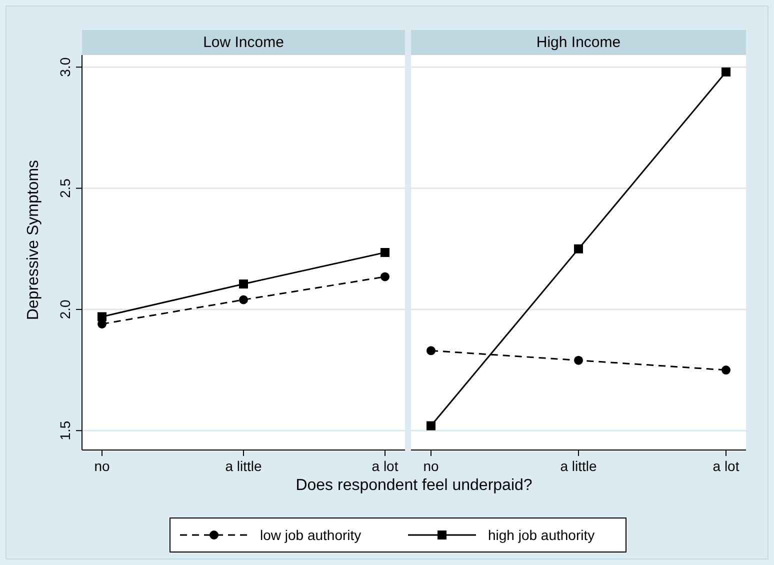  What do you see at coordinates (65, 430) in the screenshot?
I see `y-tick-label: 1.5` at bounding box center [65, 430].